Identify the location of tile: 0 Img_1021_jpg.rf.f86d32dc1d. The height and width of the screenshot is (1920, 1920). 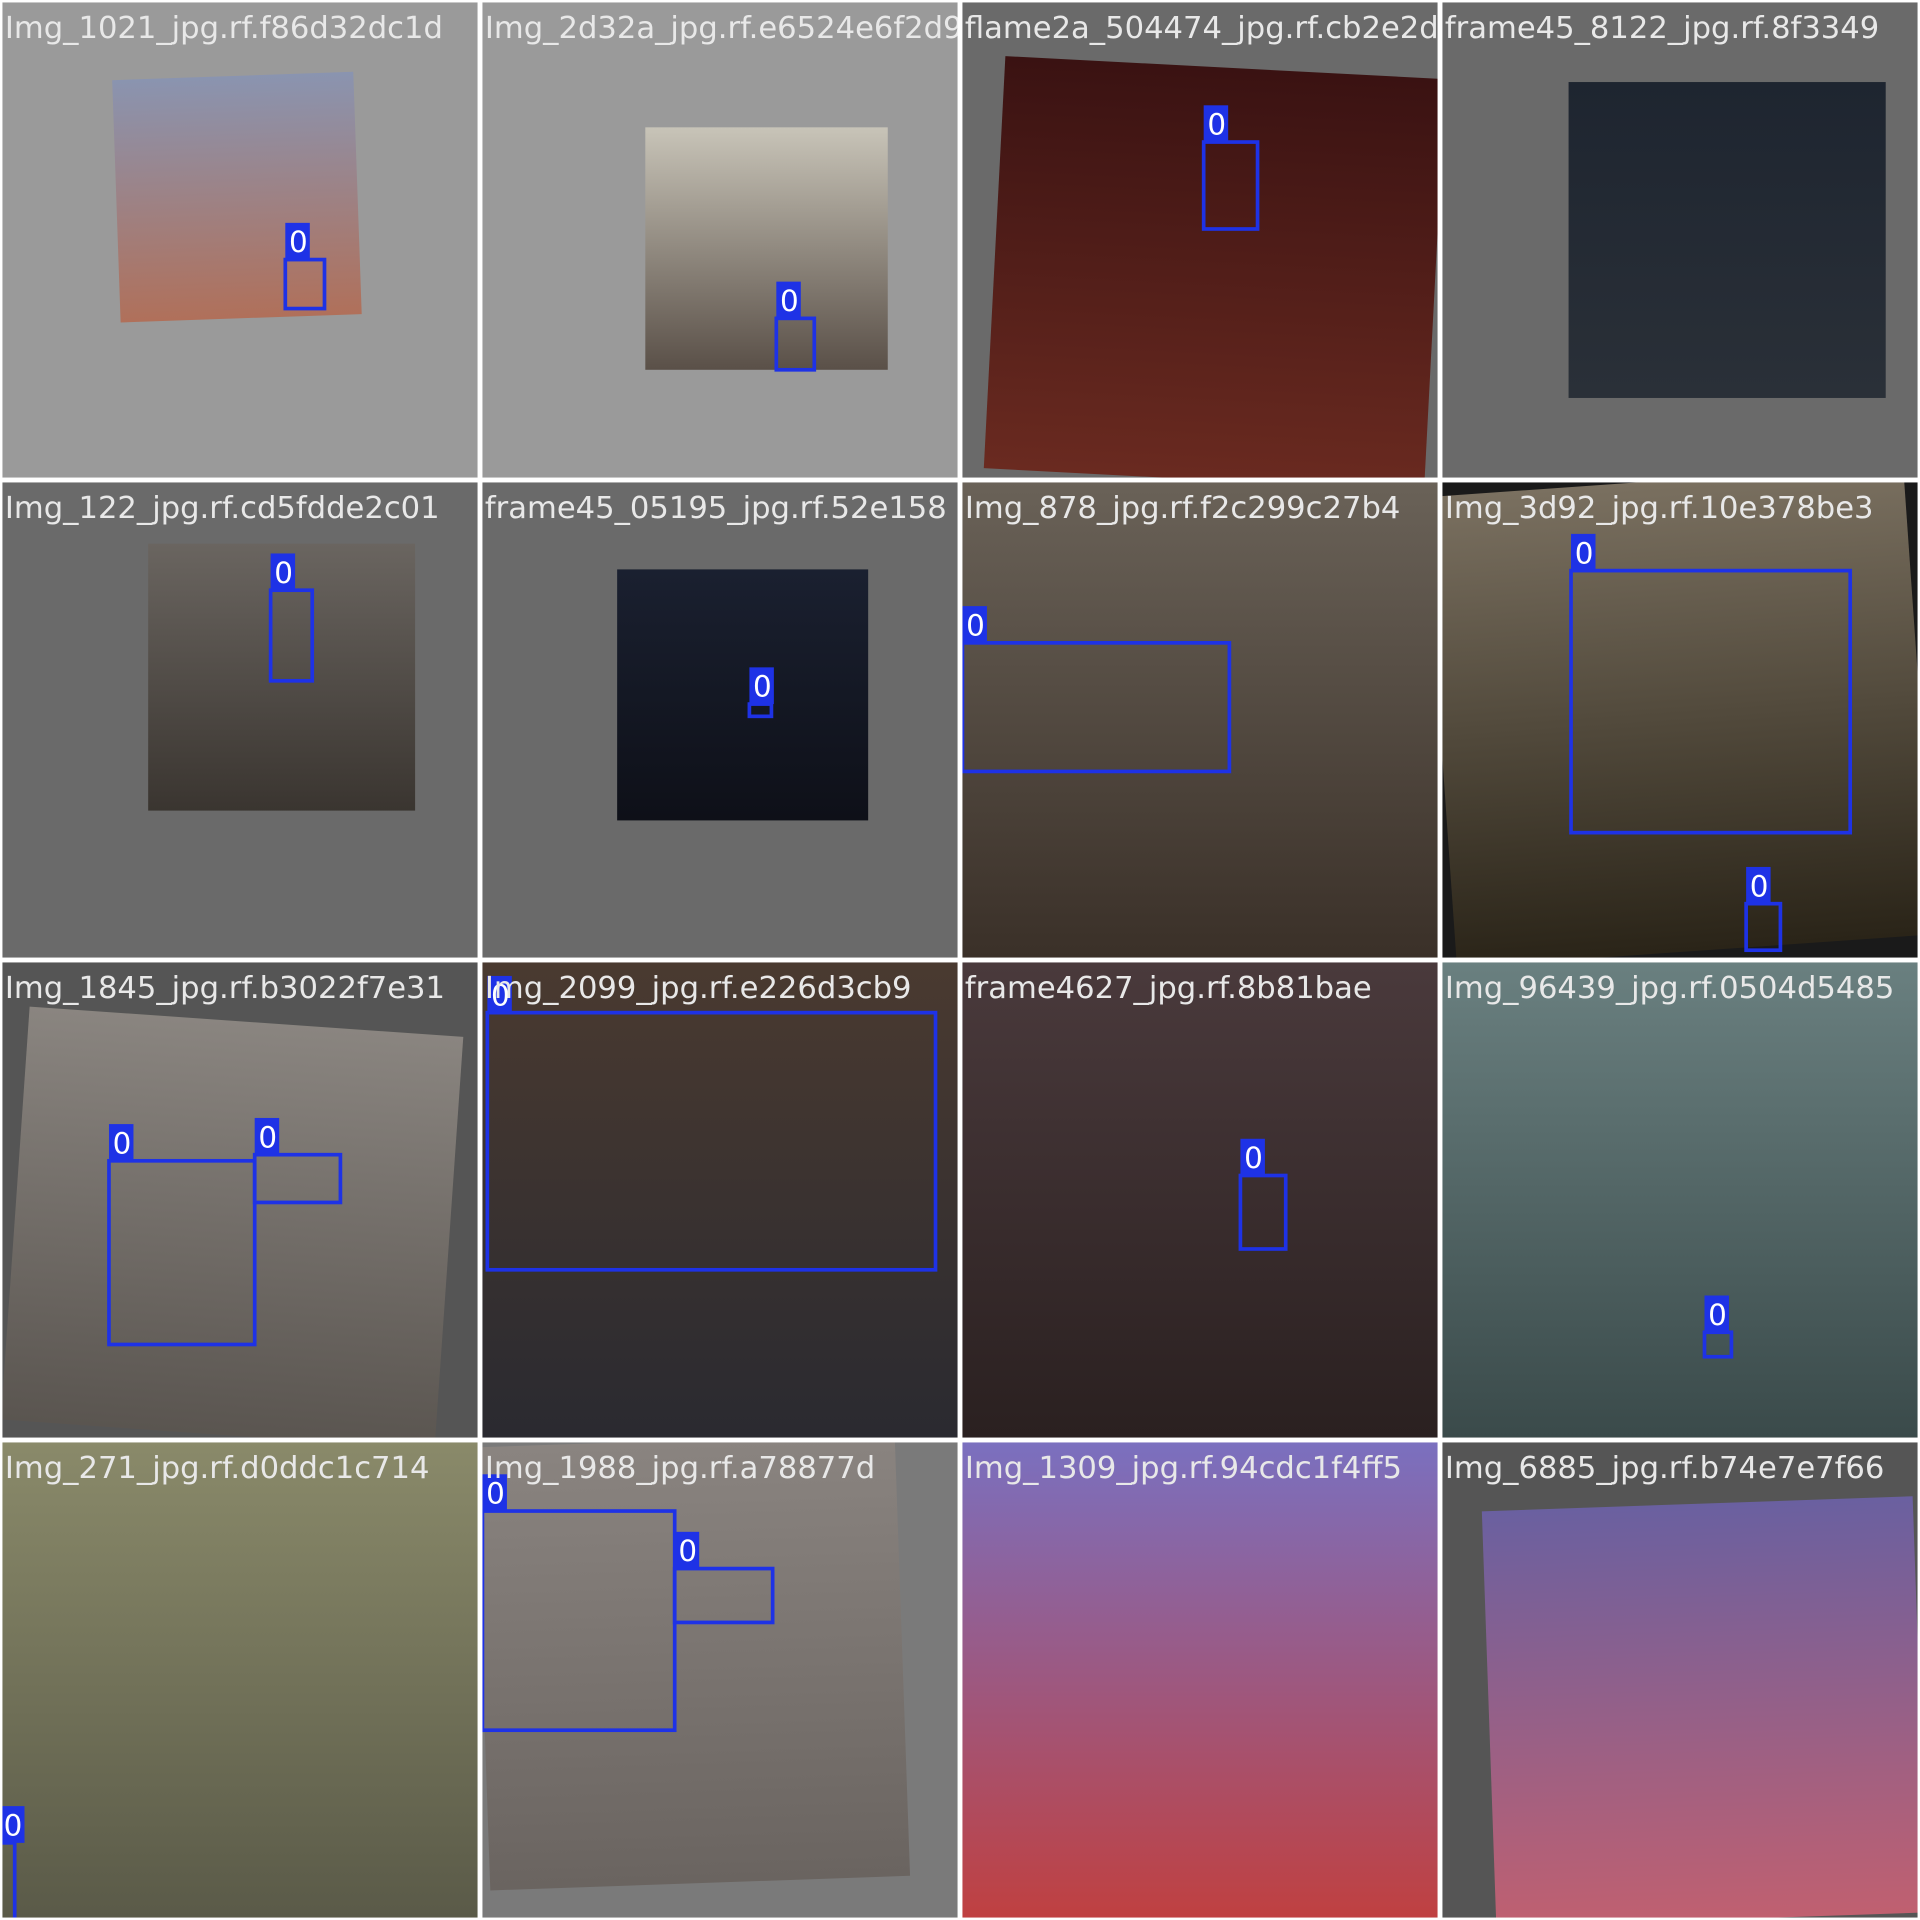
(240, 240).